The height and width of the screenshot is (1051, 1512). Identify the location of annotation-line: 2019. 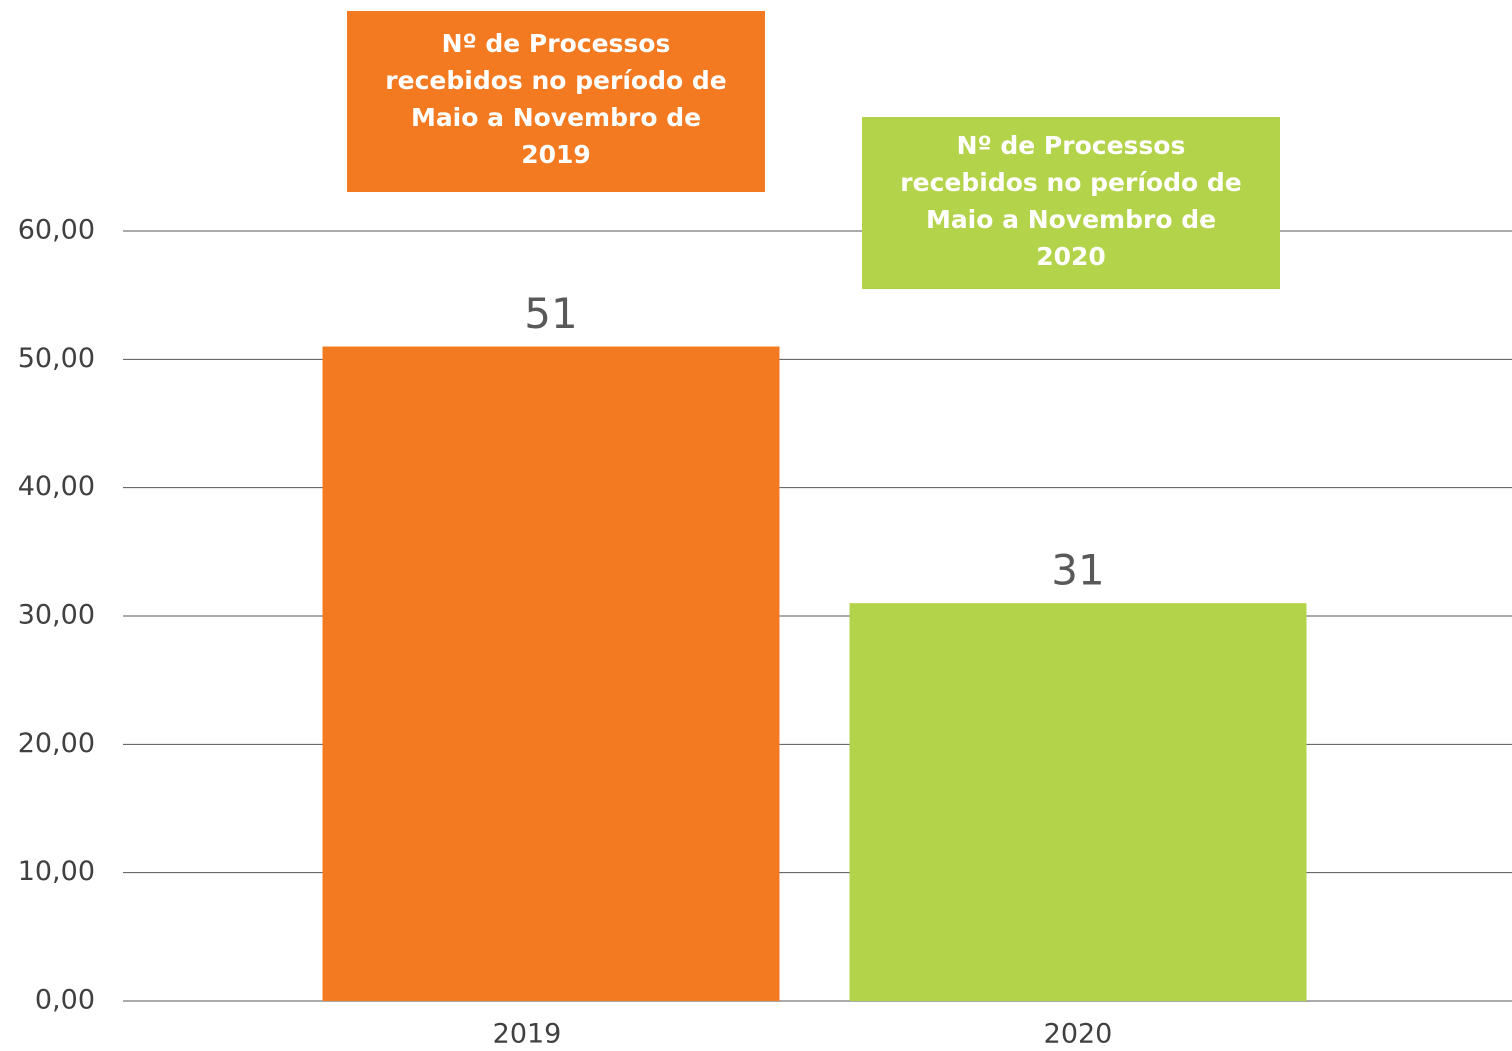
(556, 154).